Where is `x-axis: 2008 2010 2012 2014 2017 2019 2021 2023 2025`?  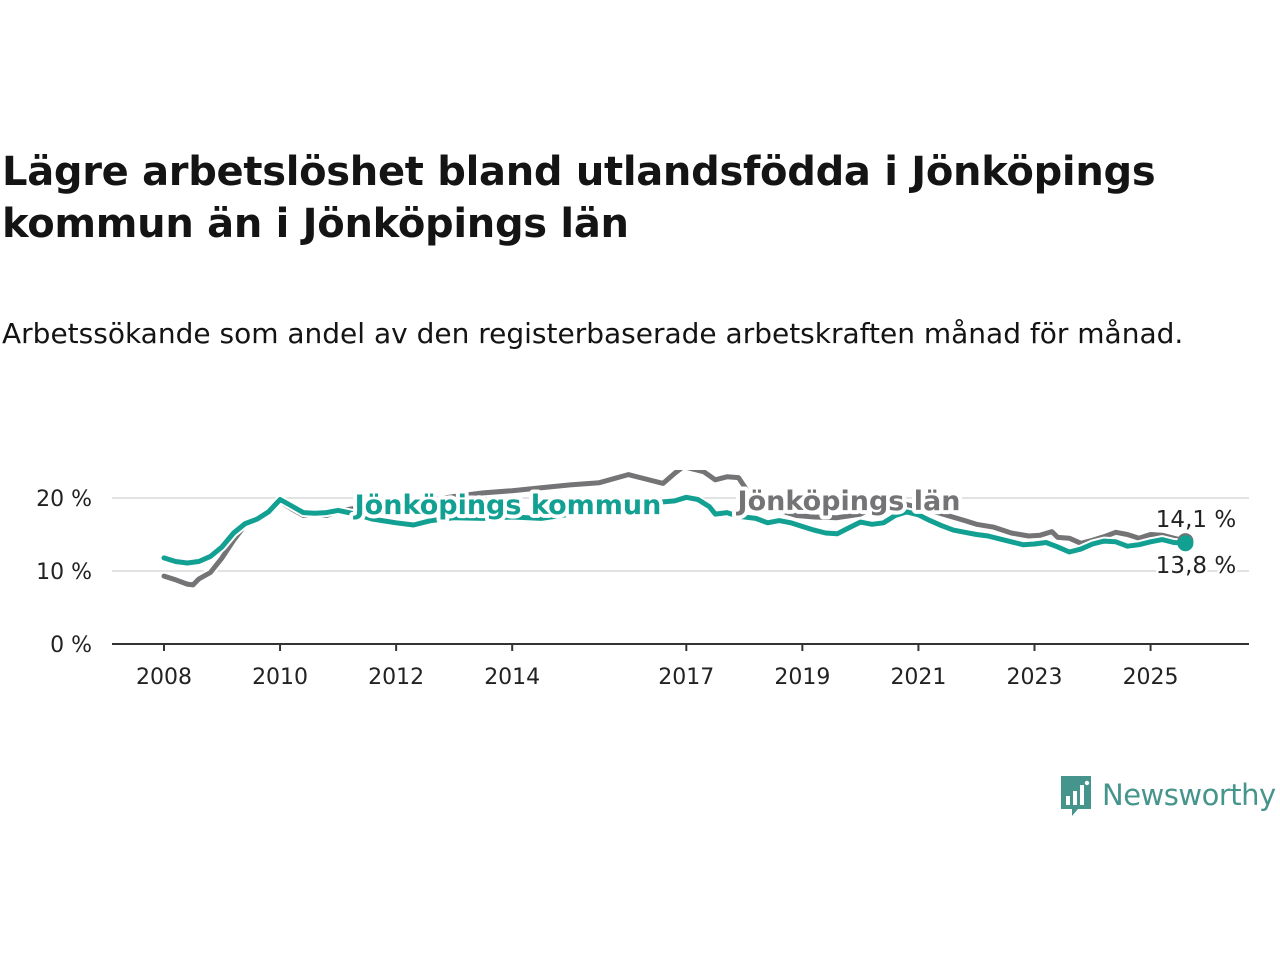
x-axis: 2008 2010 2012 2014 2017 2019 2021 2023 2025 is located at coordinates (680, 666).